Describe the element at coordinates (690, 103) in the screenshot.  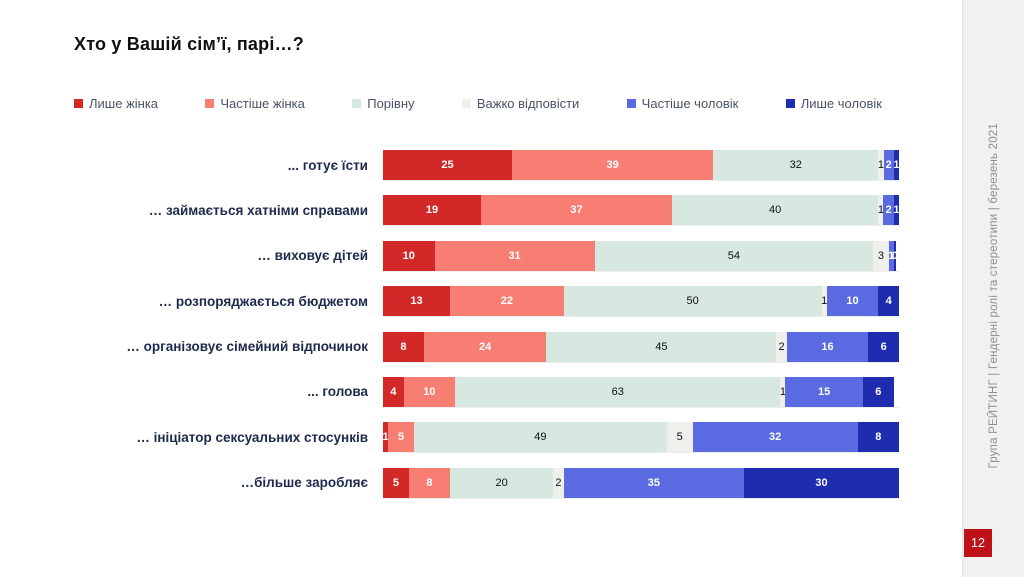
I see `legend-label: Частіше чоловік` at that location.